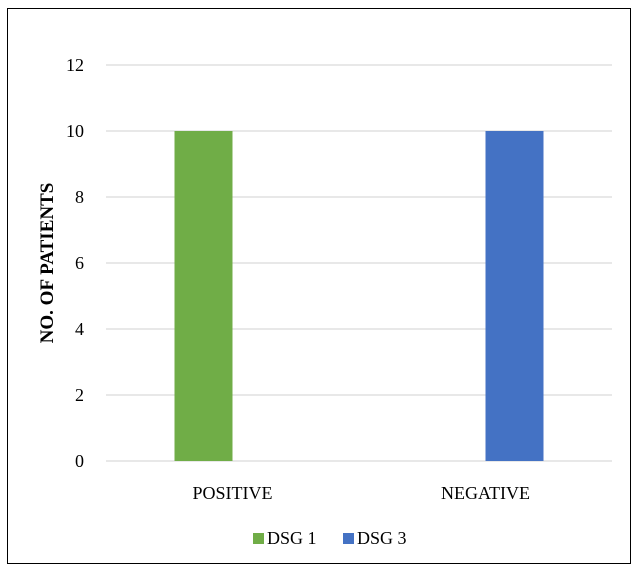  Describe the element at coordinates (330, 538) in the screenshot. I see `legend: DSG 1 DSG 3` at that location.